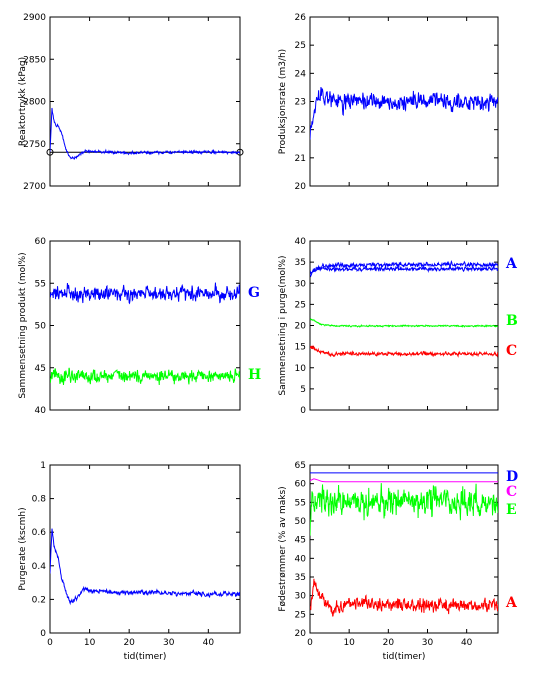 This screenshot has width=534, height=673. Describe the element at coordinates (303, 390) in the screenshot. I see `y-tick-label: 5` at that location.